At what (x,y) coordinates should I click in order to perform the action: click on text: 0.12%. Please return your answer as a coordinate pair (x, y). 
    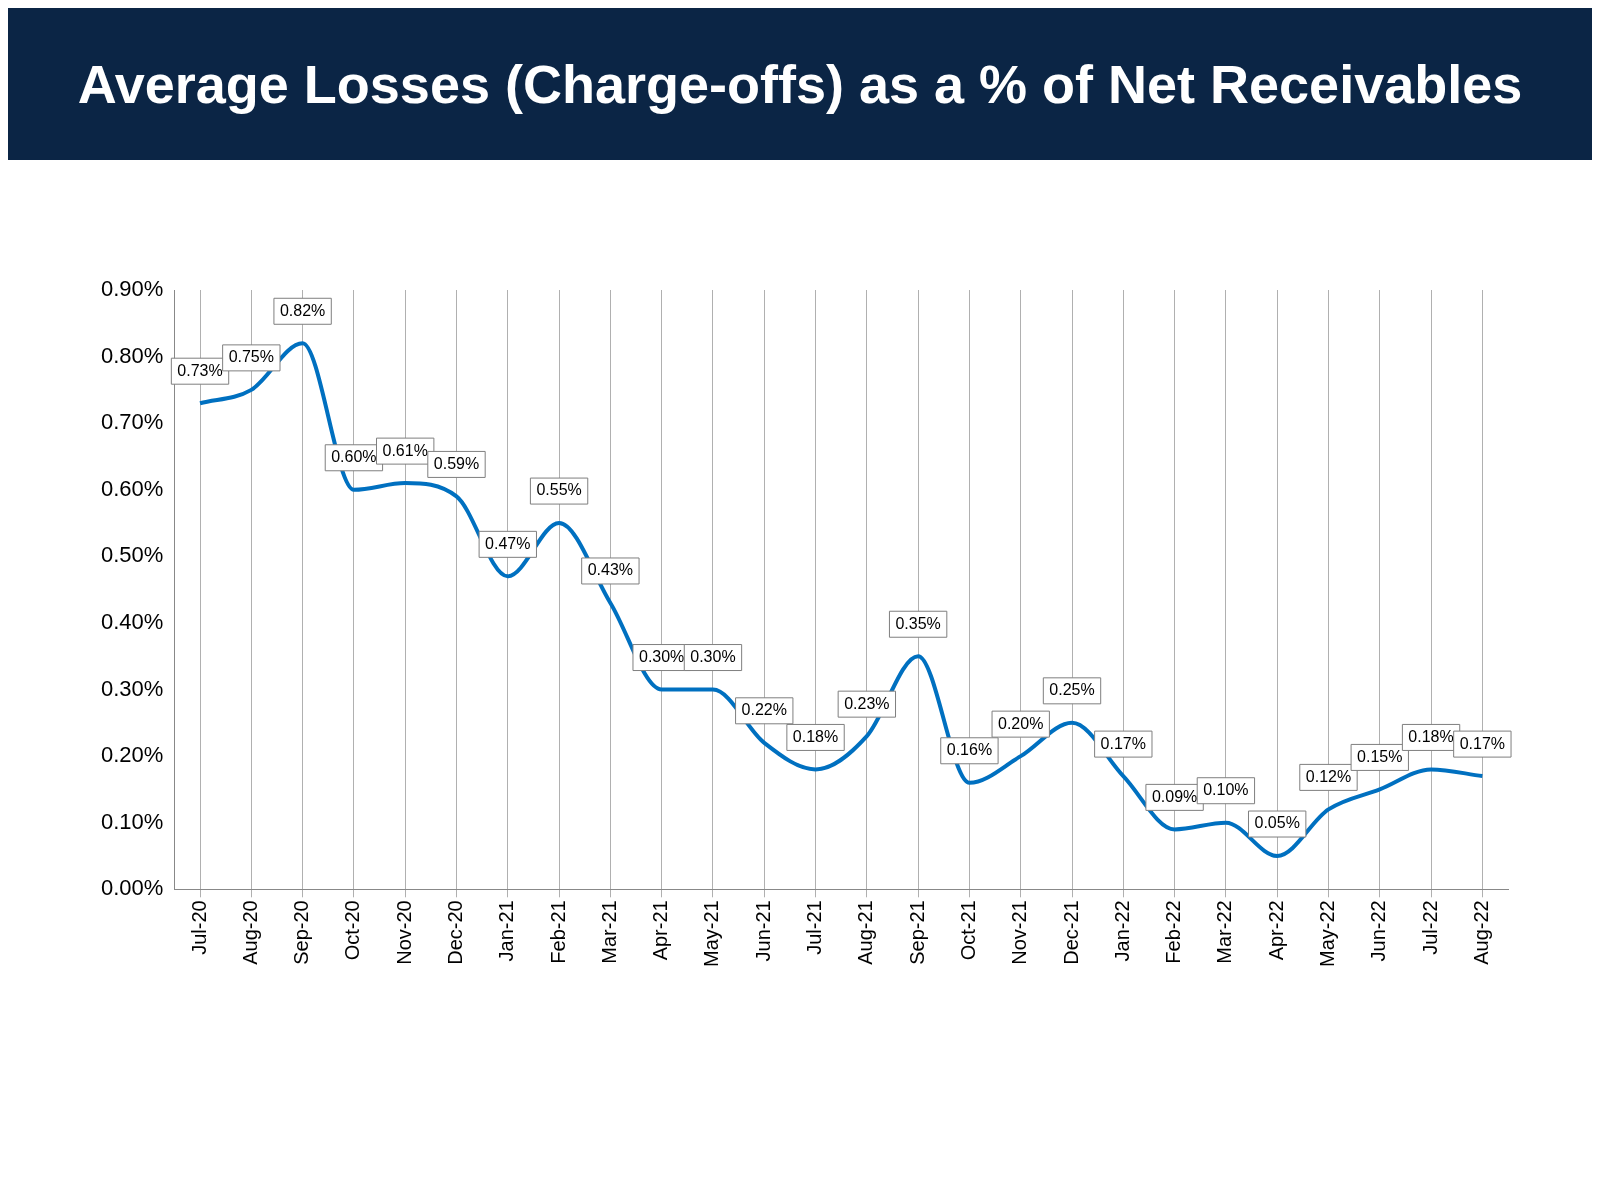
    Looking at the image, I should click on (1328, 776).